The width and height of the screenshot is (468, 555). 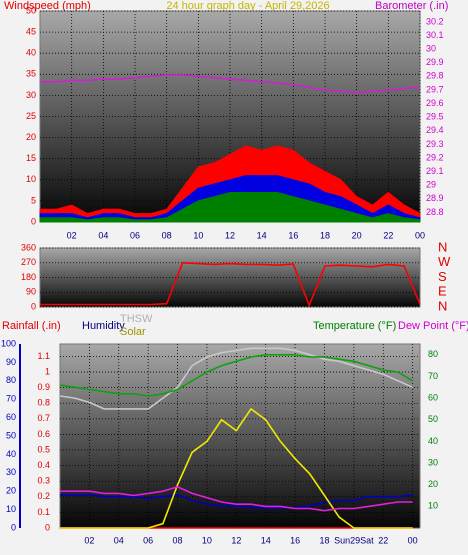 What do you see at coordinates (435, 103) in the screenshot?
I see `y2-tick-label: 29.6` at bounding box center [435, 103].